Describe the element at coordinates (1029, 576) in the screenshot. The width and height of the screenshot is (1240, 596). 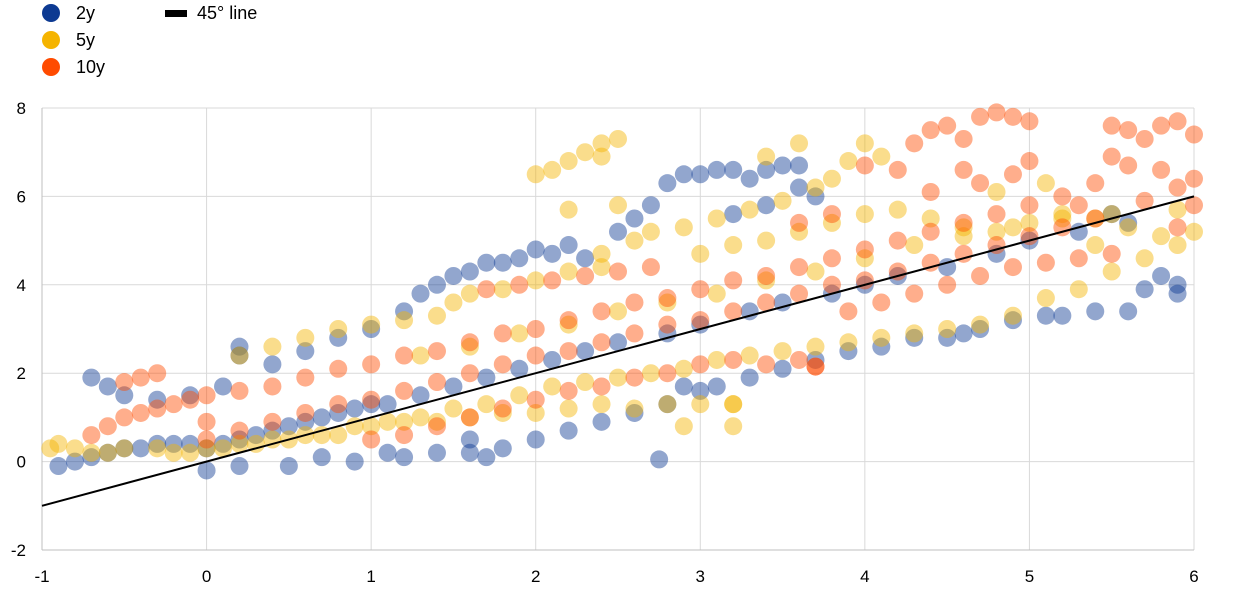
I see `x-tick-label: 5` at that location.